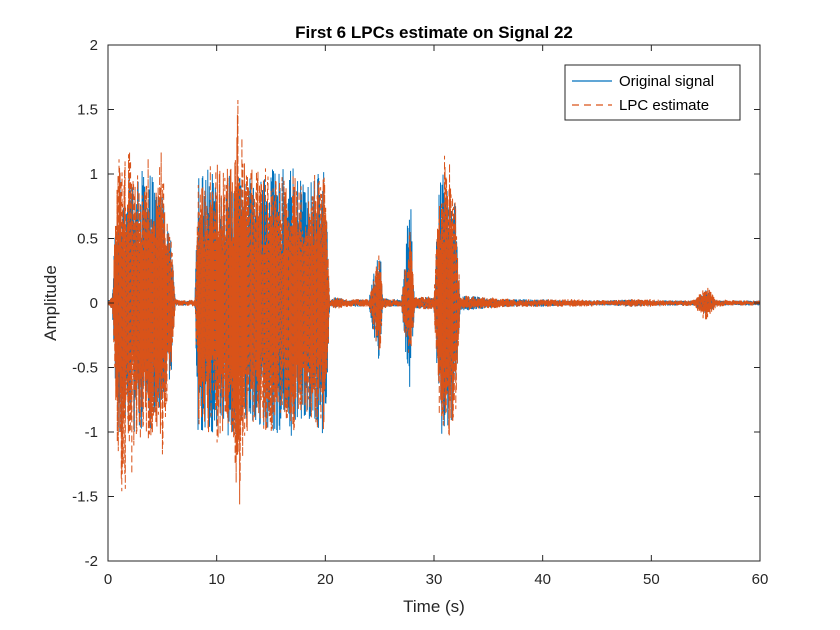  What do you see at coordinates (434, 32) in the screenshot?
I see `chart-title: First 6 LPCs estimate on Signal 22` at bounding box center [434, 32].